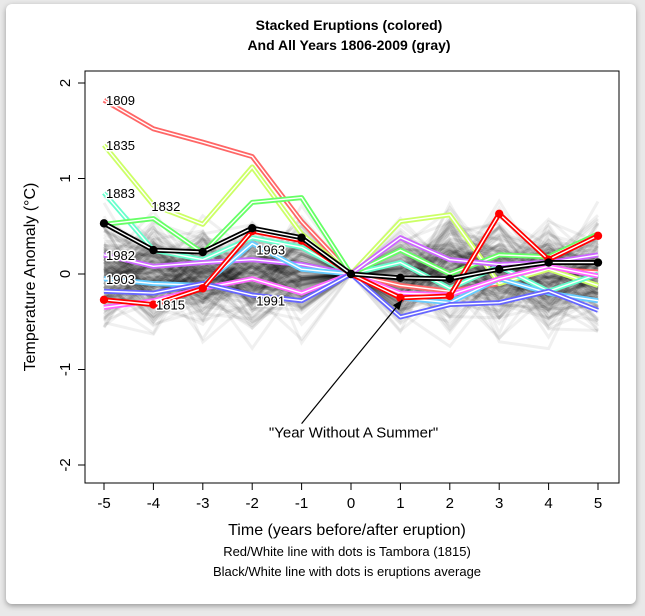  I want to click on x-tick-label: 5, so click(598, 503).